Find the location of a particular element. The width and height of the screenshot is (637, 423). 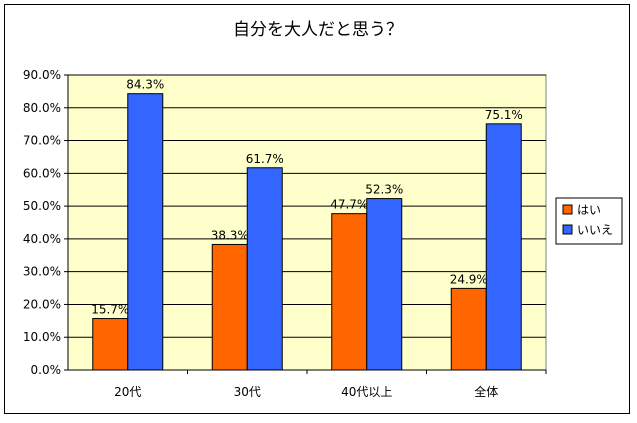

data-label: 84.3% is located at coordinates (145, 85).